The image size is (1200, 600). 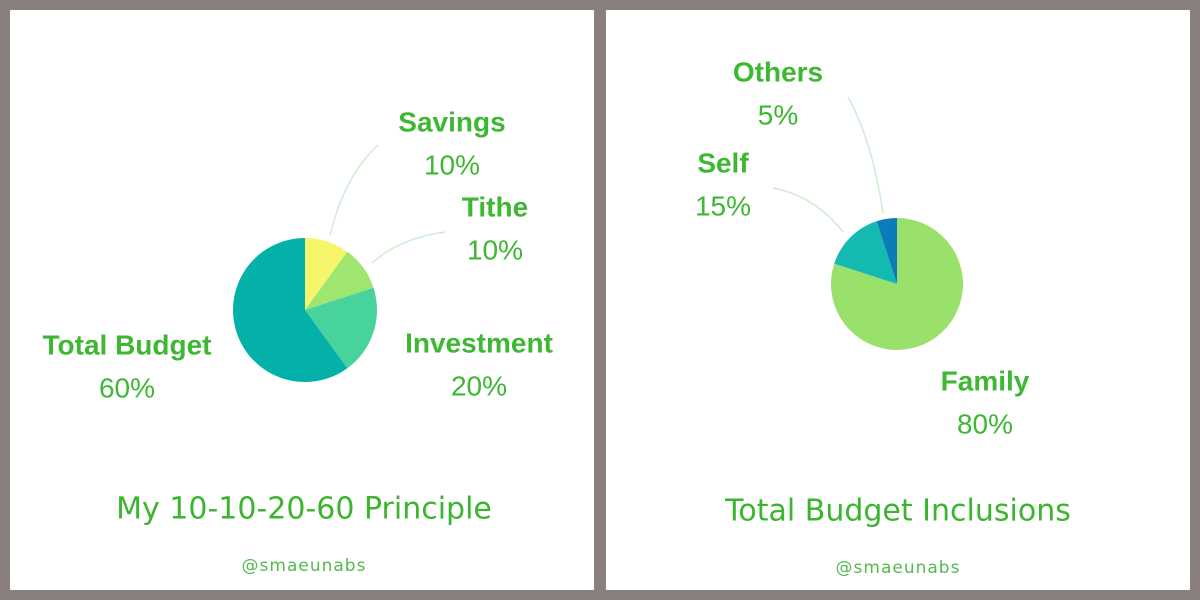 I want to click on slice-label: Others, so click(x=778, y=71).